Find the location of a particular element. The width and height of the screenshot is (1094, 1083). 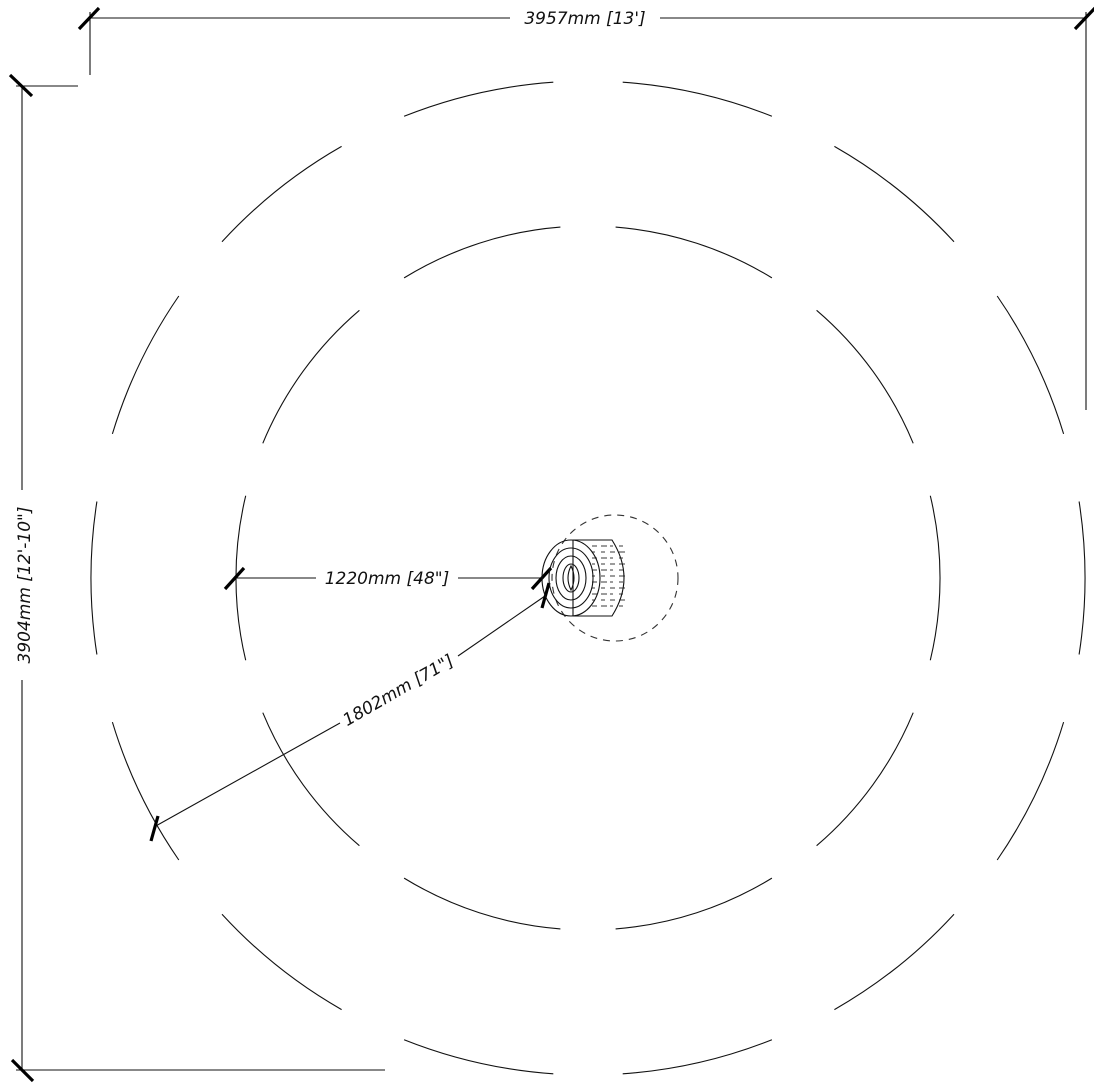

stump-footprint-dashed is located at coordinates (615, 578).